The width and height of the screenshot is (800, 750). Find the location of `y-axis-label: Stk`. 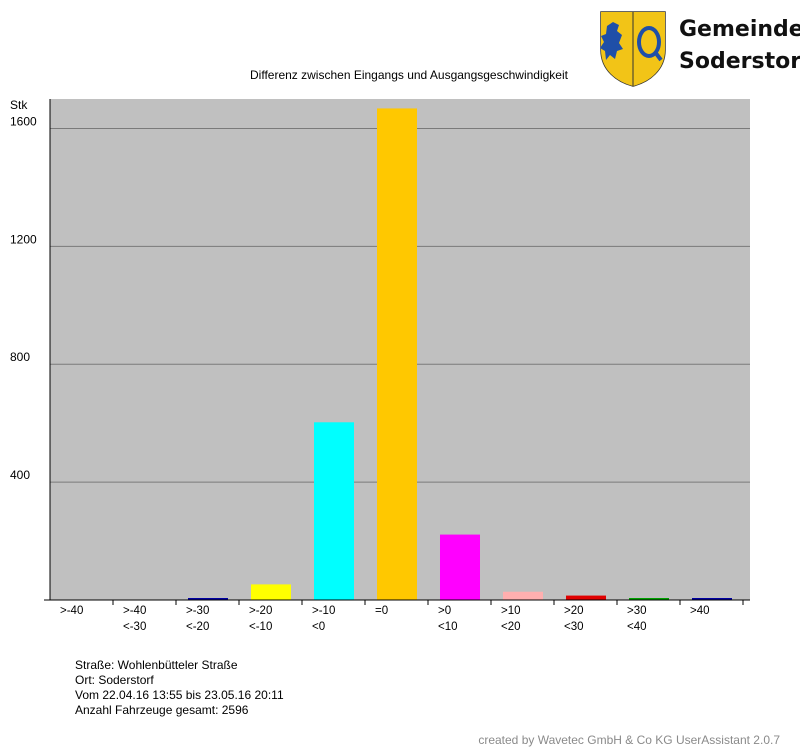

y-axis-label: Stk is located at coordinates (19, 105).